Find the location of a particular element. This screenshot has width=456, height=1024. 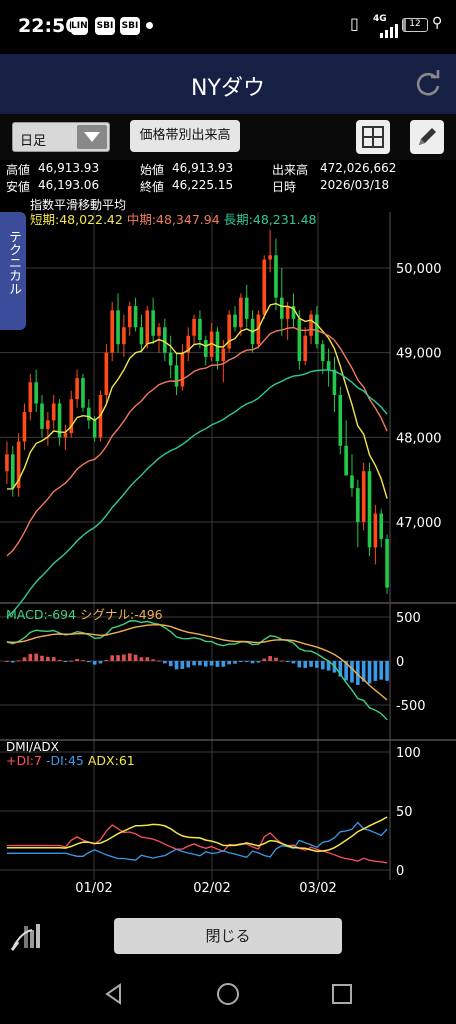

recents-icon is located at coordinates (342, 994).